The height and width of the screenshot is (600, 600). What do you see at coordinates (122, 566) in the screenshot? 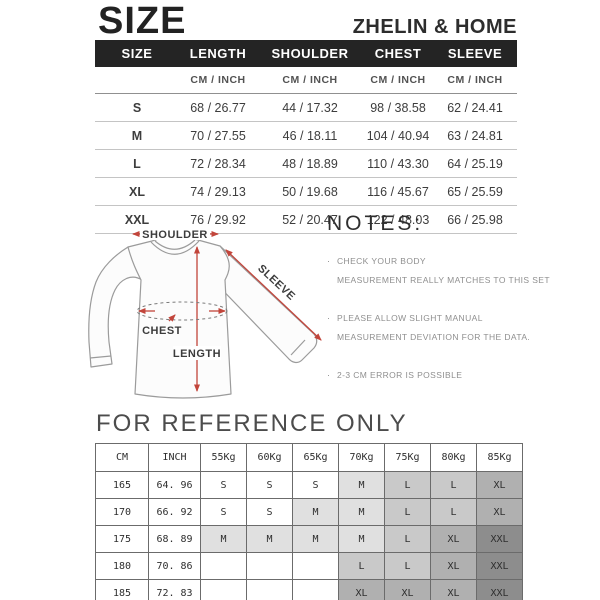
I see `ref-table-cell: 180` at bounding box center [122, 566].